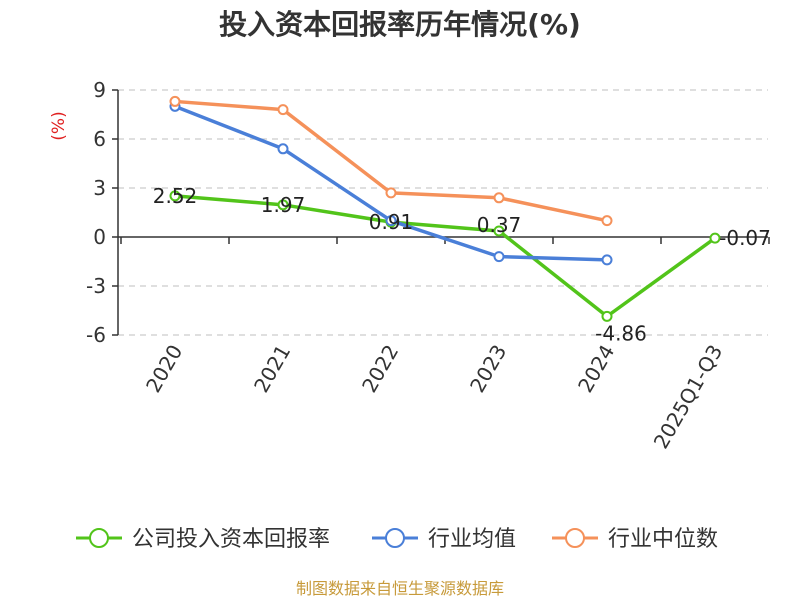 The image size is (800, 600). I want to click on y-tick-labels: 9 6 3 0 -3 -6, so click(102, 212).